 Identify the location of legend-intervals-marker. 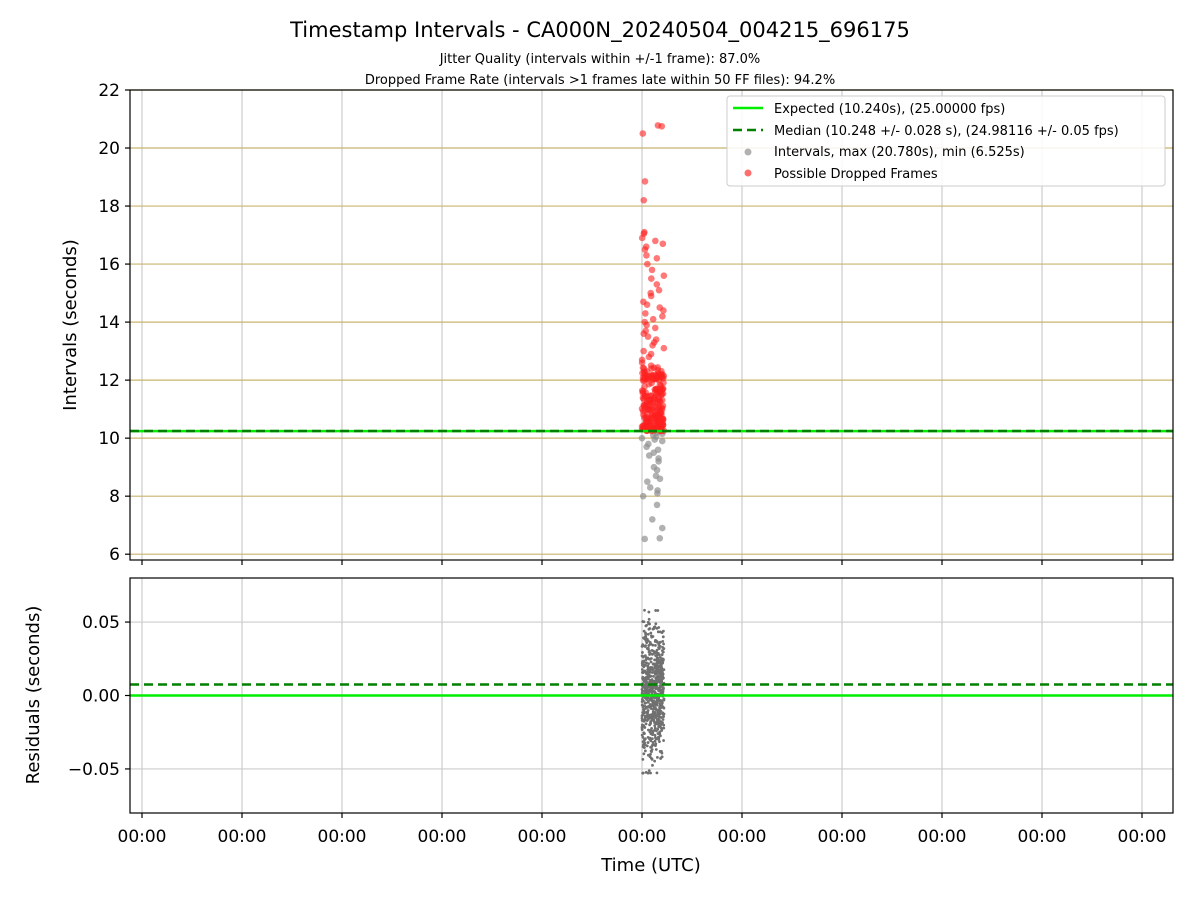
(748, 152).